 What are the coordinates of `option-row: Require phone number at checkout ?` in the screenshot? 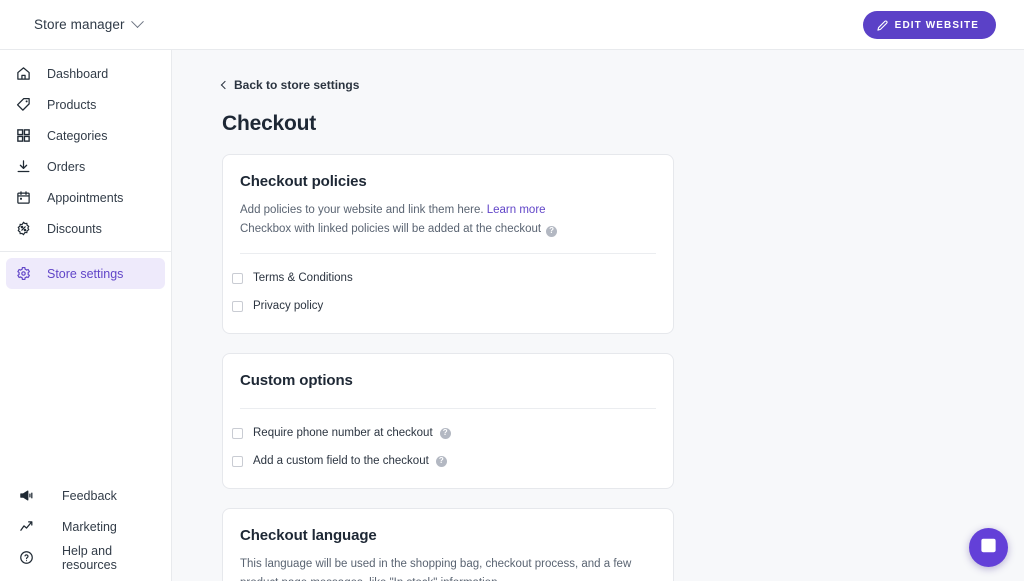 It's located at (452, 433).